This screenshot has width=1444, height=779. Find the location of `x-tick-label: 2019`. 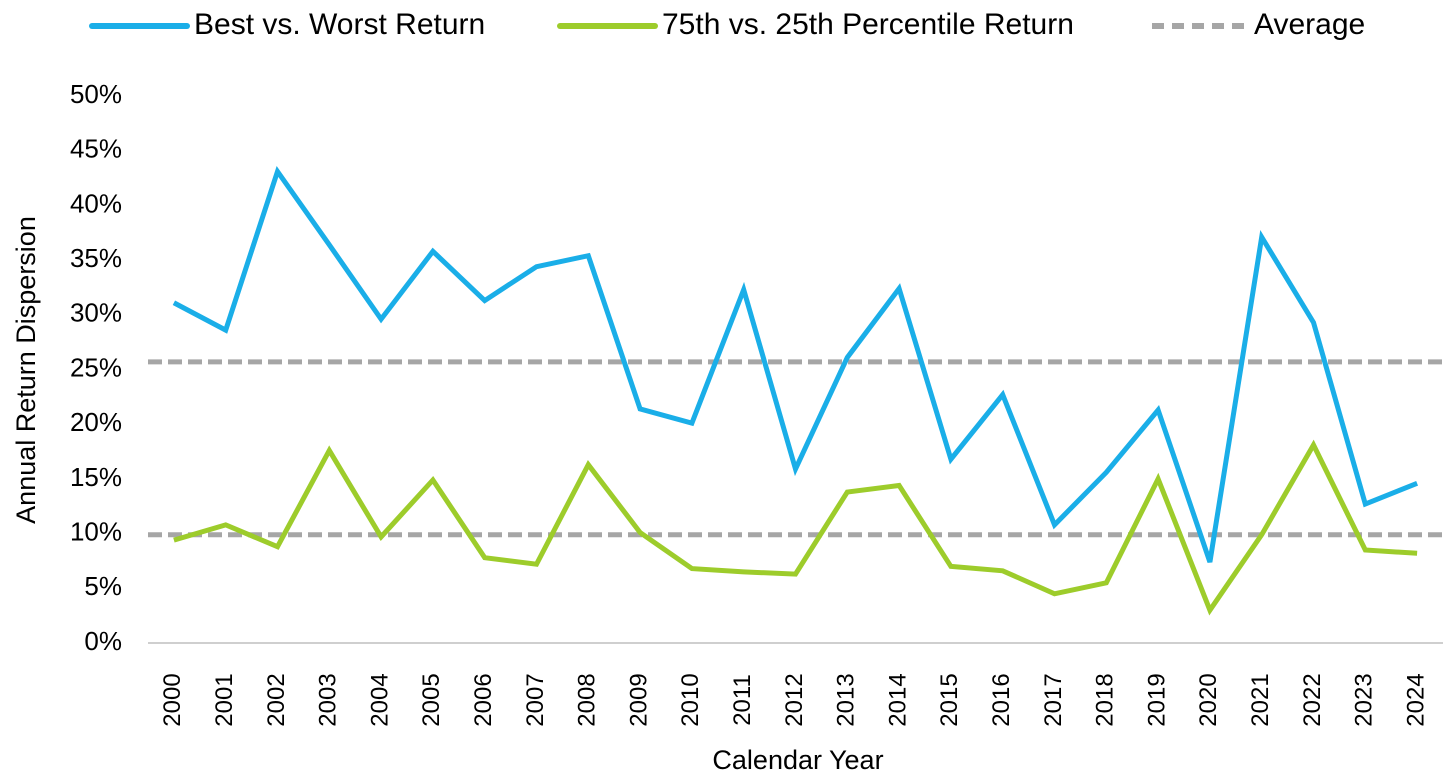

x-tick-label: 2019 is located at coordinates (1156, 699).